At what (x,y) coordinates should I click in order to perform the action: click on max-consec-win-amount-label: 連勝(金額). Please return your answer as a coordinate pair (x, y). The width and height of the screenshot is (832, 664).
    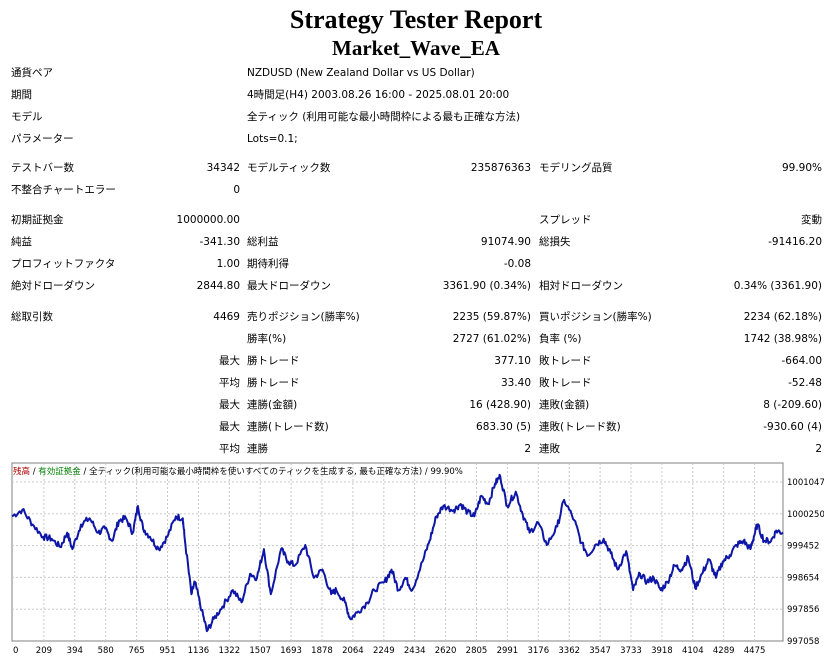
    Looking at the image, I should click on (272, 405).